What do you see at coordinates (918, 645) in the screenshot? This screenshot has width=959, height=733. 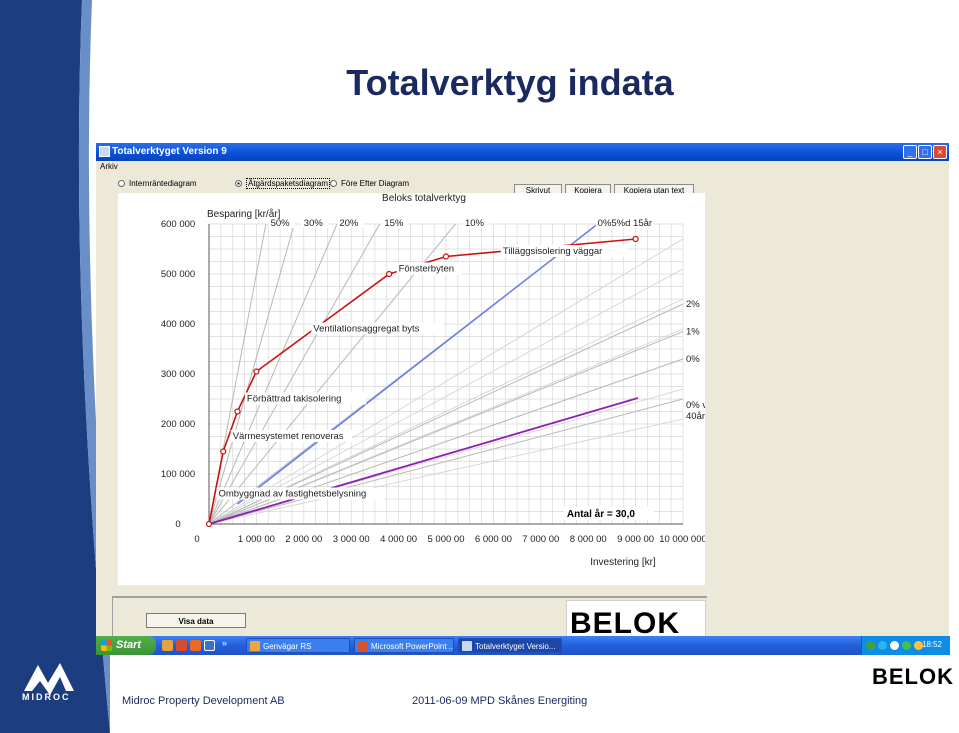 I see `tray-info-icon` at bounding box center [918, 645].